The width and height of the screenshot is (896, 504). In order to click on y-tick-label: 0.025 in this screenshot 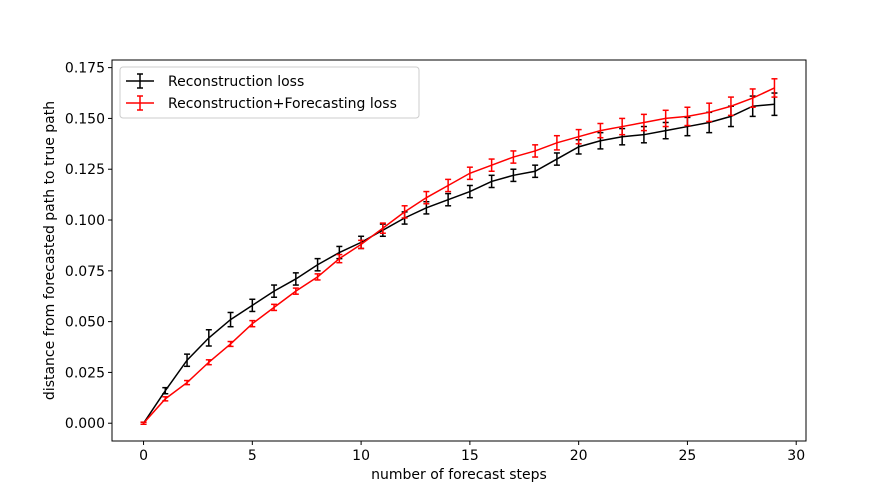, I will do `click(85, 373)`.